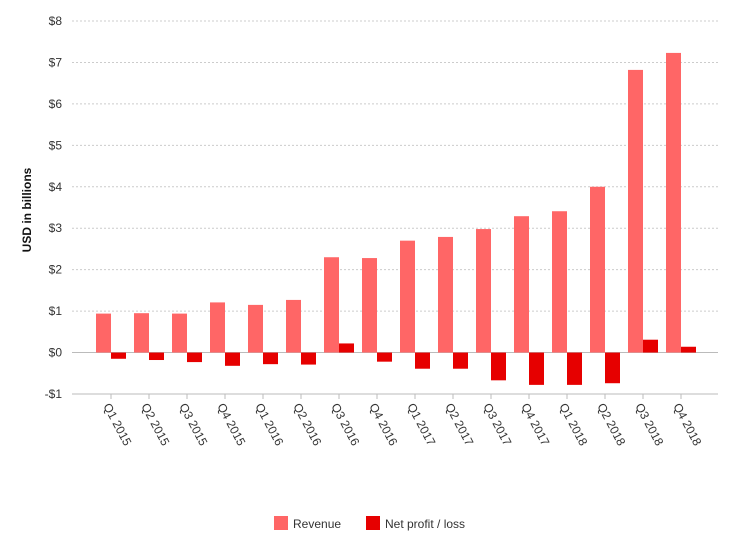 The image size is (752, 543). What do you see at coordinates (27, 209) in the screenshot?
I see `y-axis-title: USD in billions` at bounding box center [27, 209].